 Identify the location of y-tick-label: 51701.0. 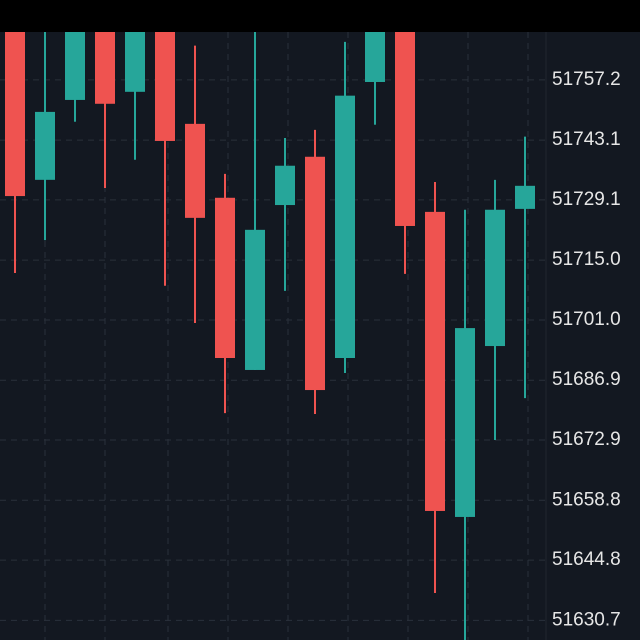
(586, 319).